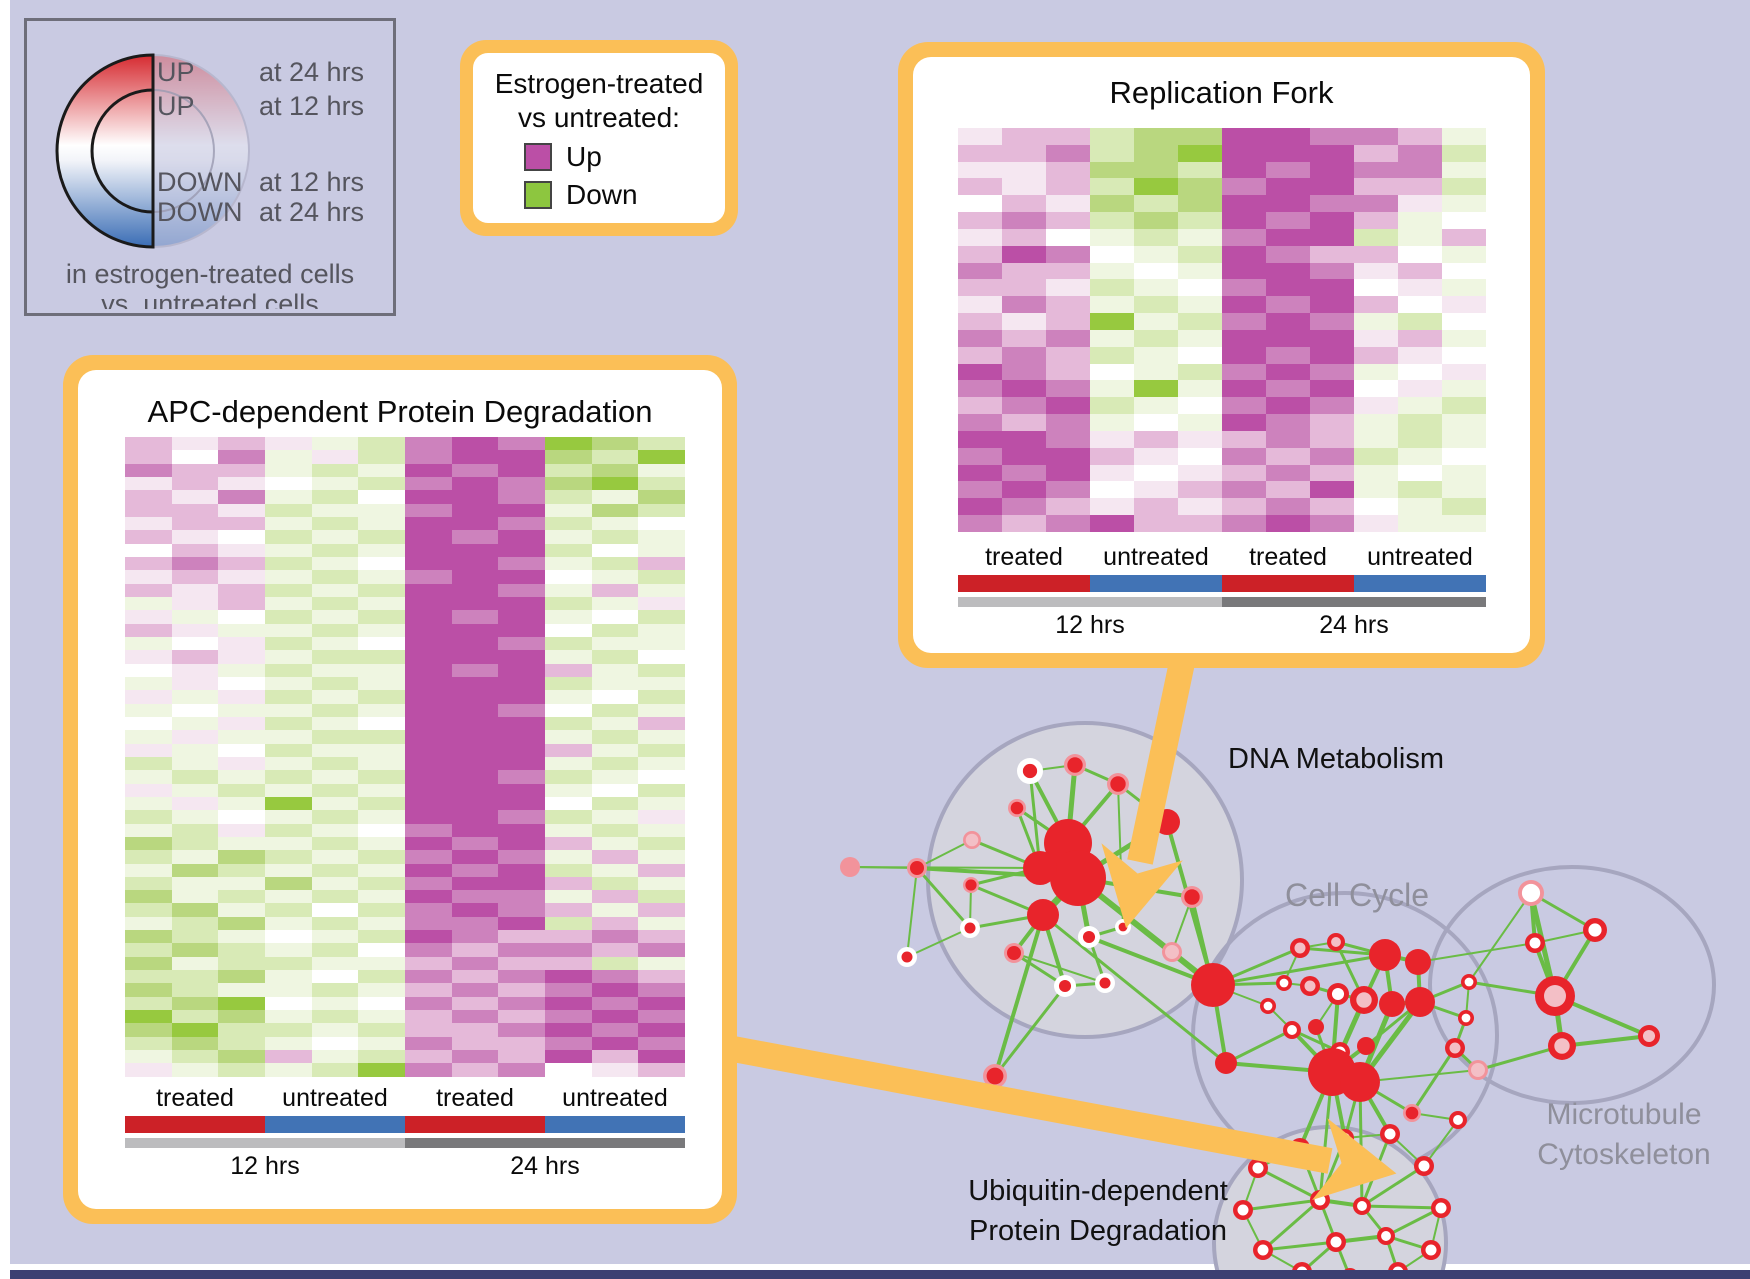 This screenshot has height=1279, width=1750. I want to click on apc-group-labels: treated untreated treated untreated, so click(405, 1098).